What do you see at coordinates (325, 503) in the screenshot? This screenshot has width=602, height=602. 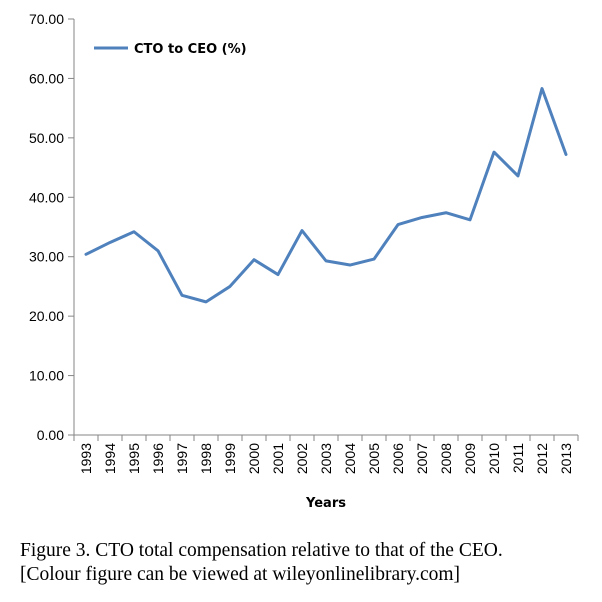 I see `x-axis-title: Years` at bounding box center [325, 503].